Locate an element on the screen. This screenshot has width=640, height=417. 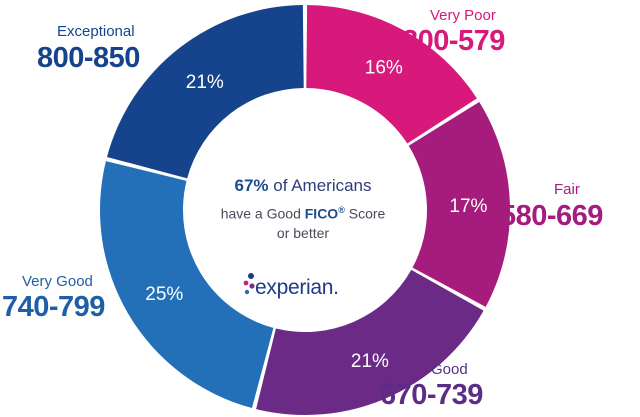
label-exceptional: Exceptional is located at coordinates (96, 31).